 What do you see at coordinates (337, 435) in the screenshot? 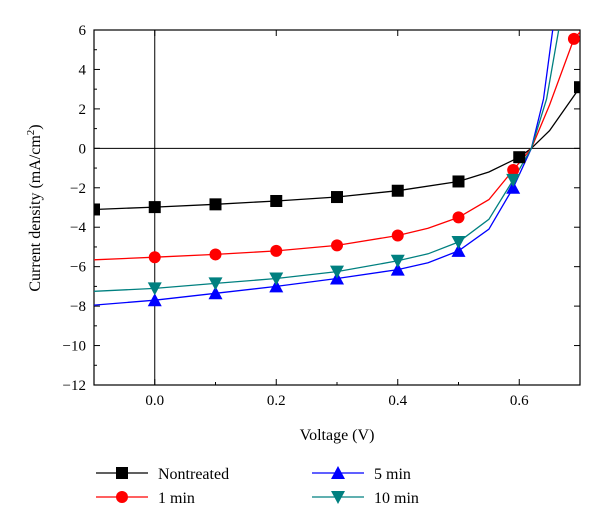
I see `x-axis-label: Voltage (V)` at bounding box center [337, 435].